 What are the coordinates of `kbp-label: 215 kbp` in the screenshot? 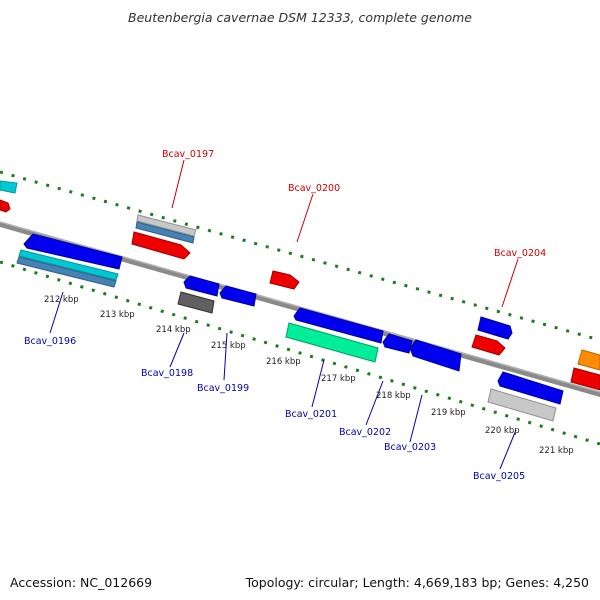 It's located at (228, 346).